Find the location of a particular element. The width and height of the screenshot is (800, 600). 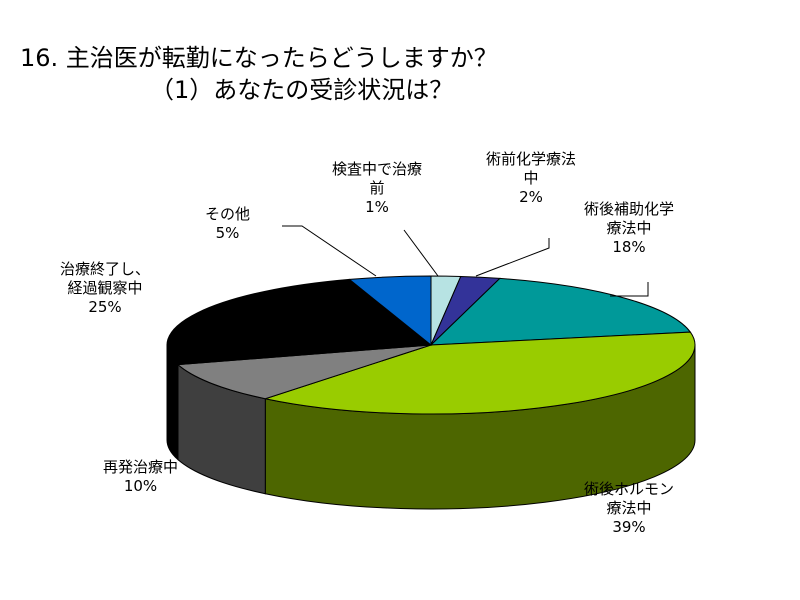

slice-percent: 39% is located at coordinates (629, 527).